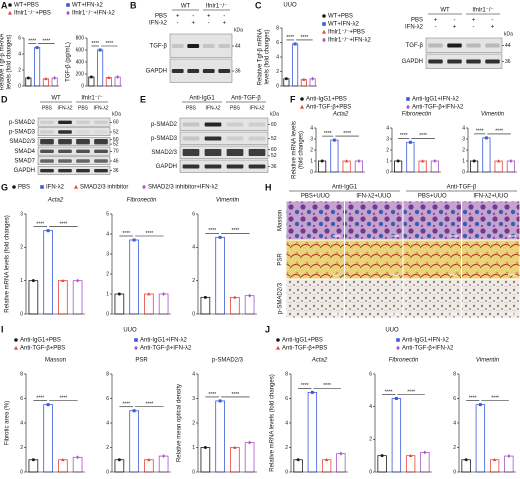 This screenshot has height=479, width=520. What do you see at coordinates (142, 201) in the screenshot?
I see `chart-title: Fibronectin` at bounding box center [142, 201].